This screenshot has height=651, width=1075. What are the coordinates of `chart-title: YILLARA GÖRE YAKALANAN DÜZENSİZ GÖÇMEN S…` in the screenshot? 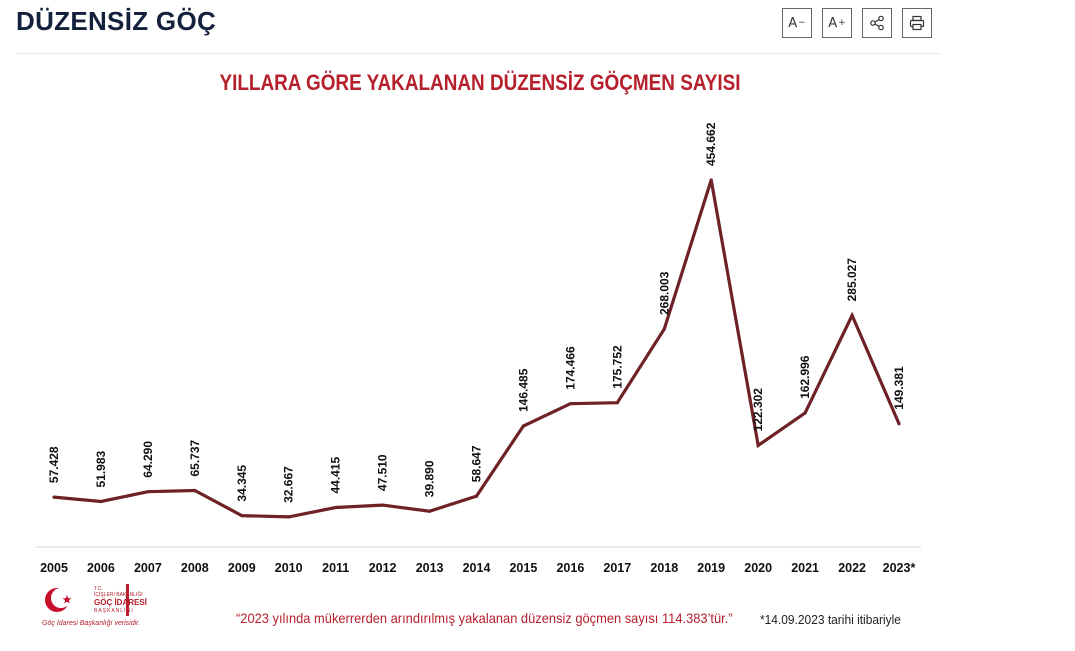 It's located at (480, 82).